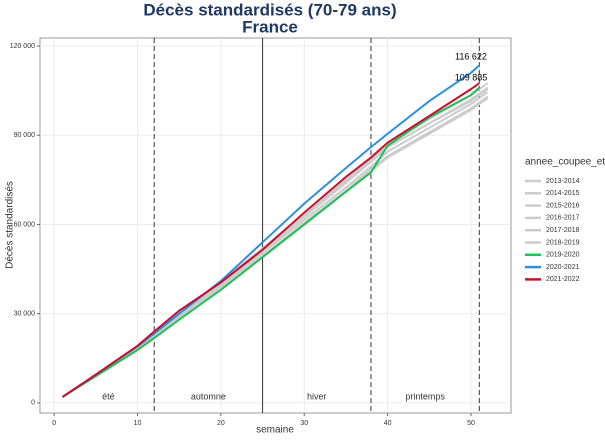 The image size is (605, 444). I want to click on legend-label: 2020-2021, so click(563, 267).